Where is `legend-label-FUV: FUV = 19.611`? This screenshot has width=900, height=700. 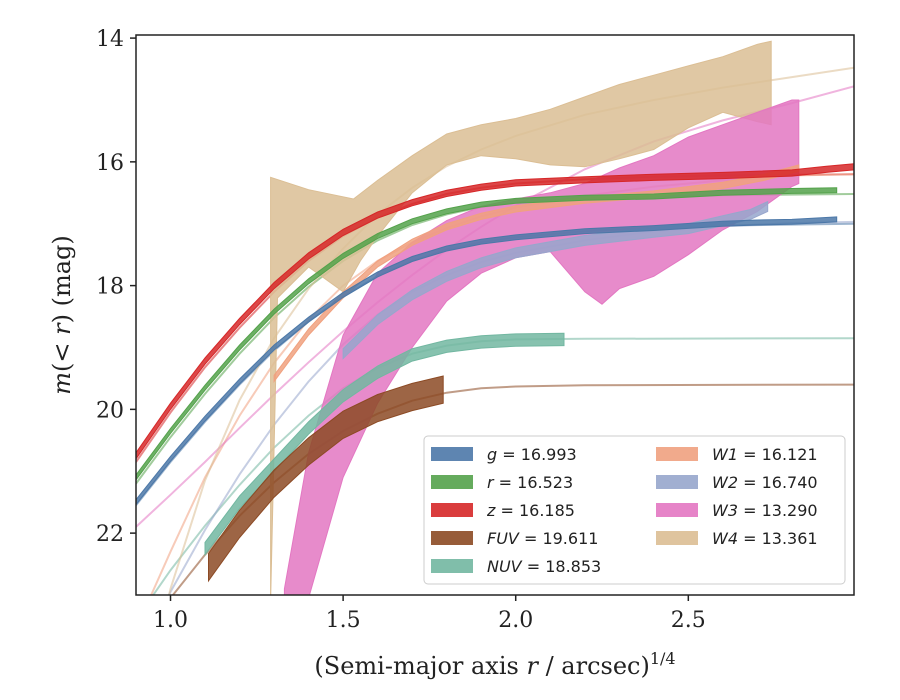 legend-label-FUV: FUV = 19.611 is located at coordinates (542, 538).